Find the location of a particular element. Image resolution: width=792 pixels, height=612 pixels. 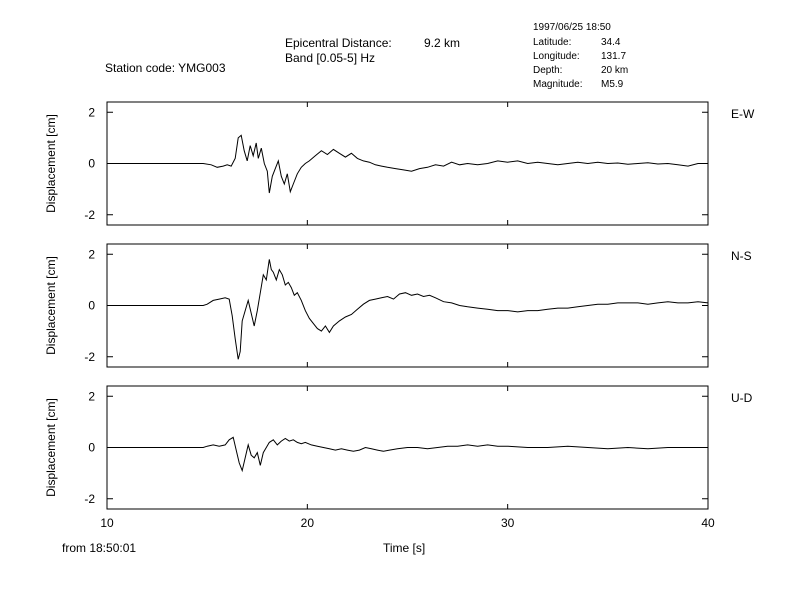

y-tick-label-ud: 2 is located at coordinates (91, 396).